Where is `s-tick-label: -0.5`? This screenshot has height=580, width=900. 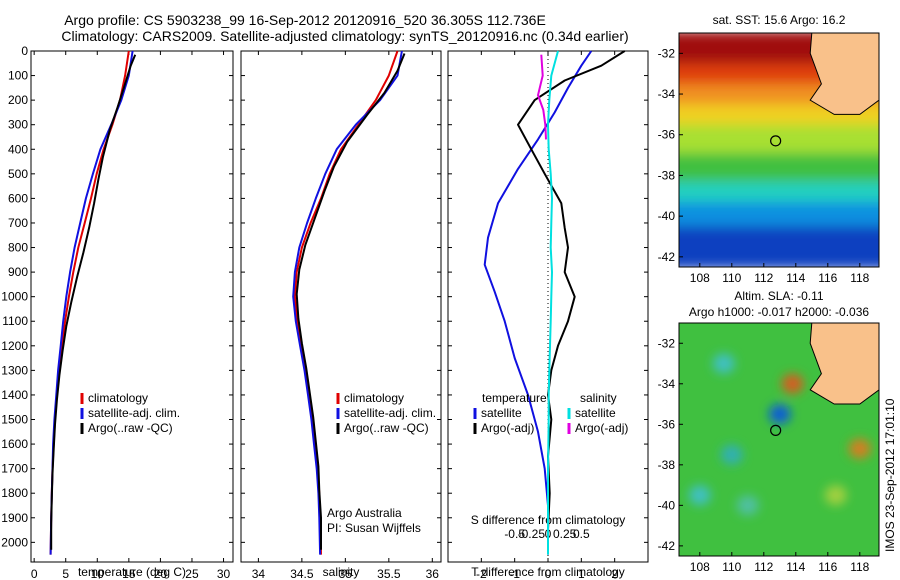
s-tick-label: -0.5 is located at coordinates (514, 534).